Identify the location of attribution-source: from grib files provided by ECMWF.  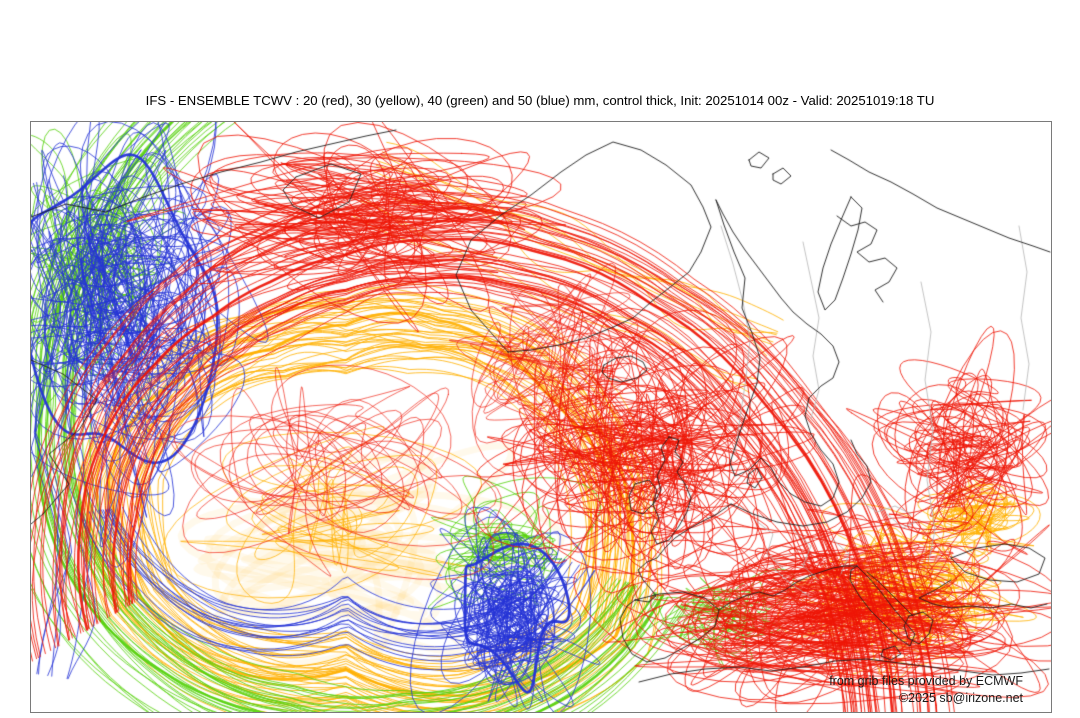
(926, 681).